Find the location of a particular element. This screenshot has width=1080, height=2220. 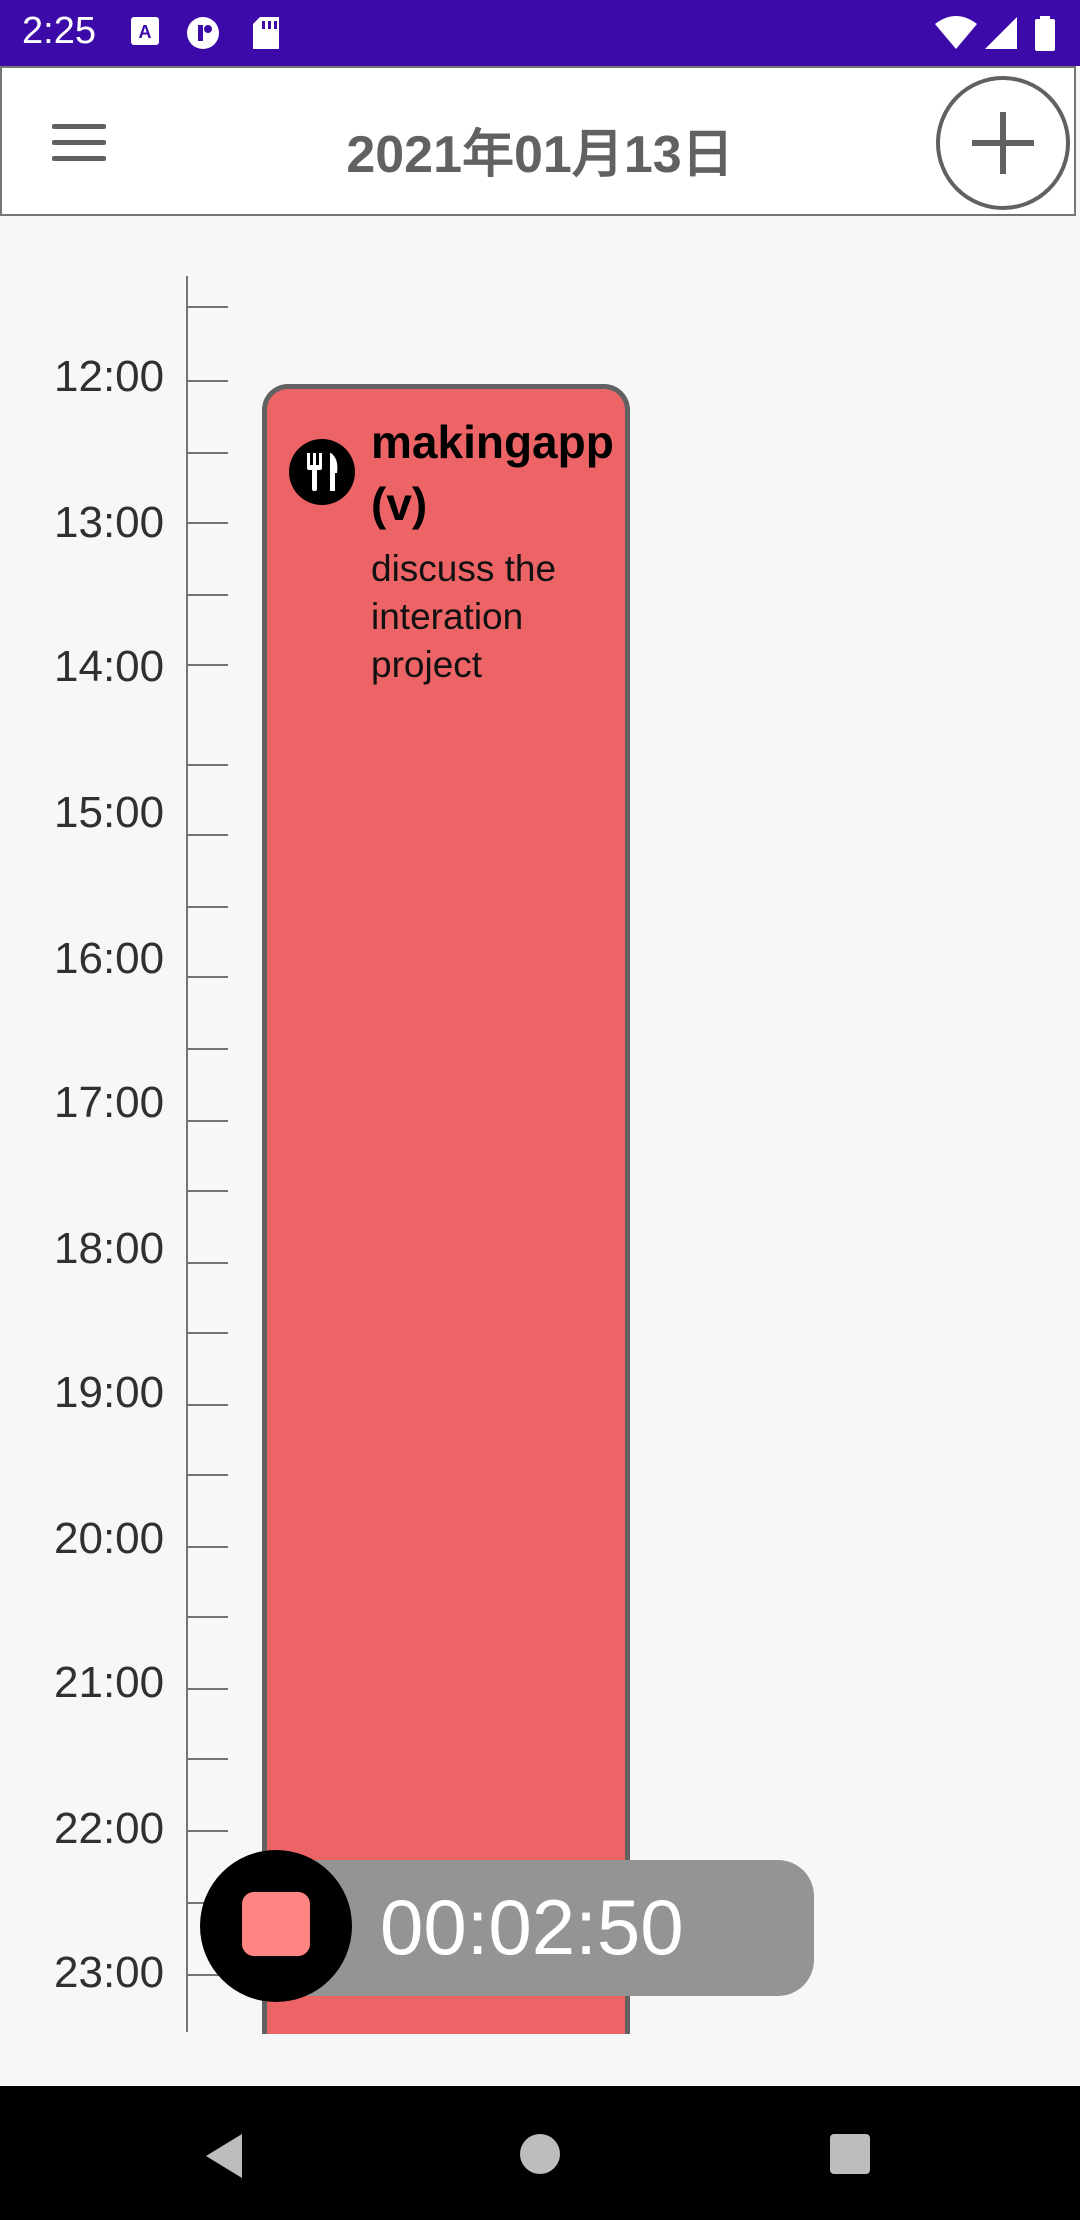

back-icon is located at coordinates (224, 2156).